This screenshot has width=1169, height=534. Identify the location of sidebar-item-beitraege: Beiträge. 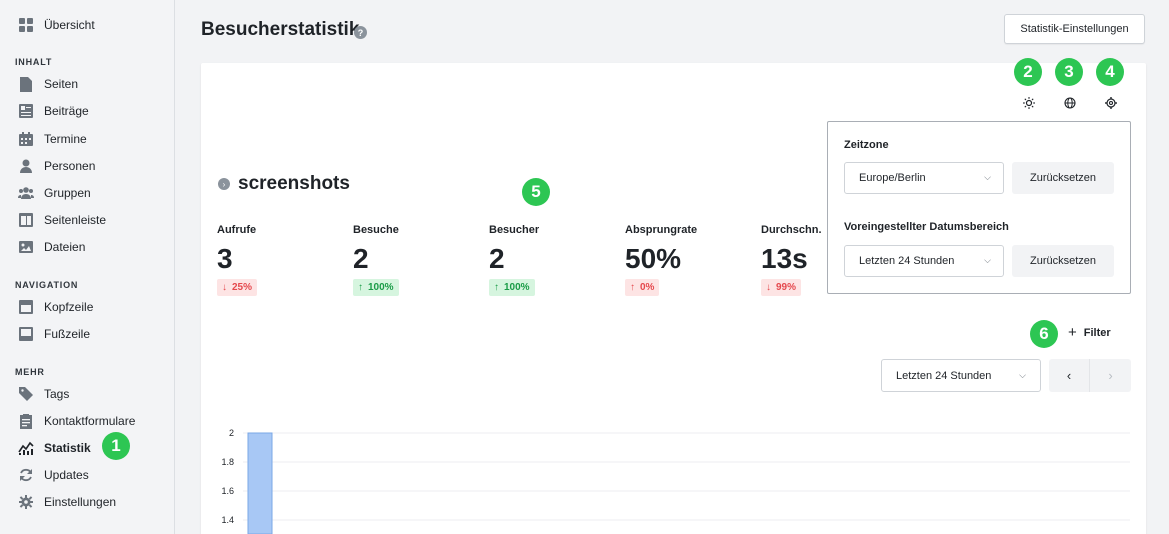
(53, 111).